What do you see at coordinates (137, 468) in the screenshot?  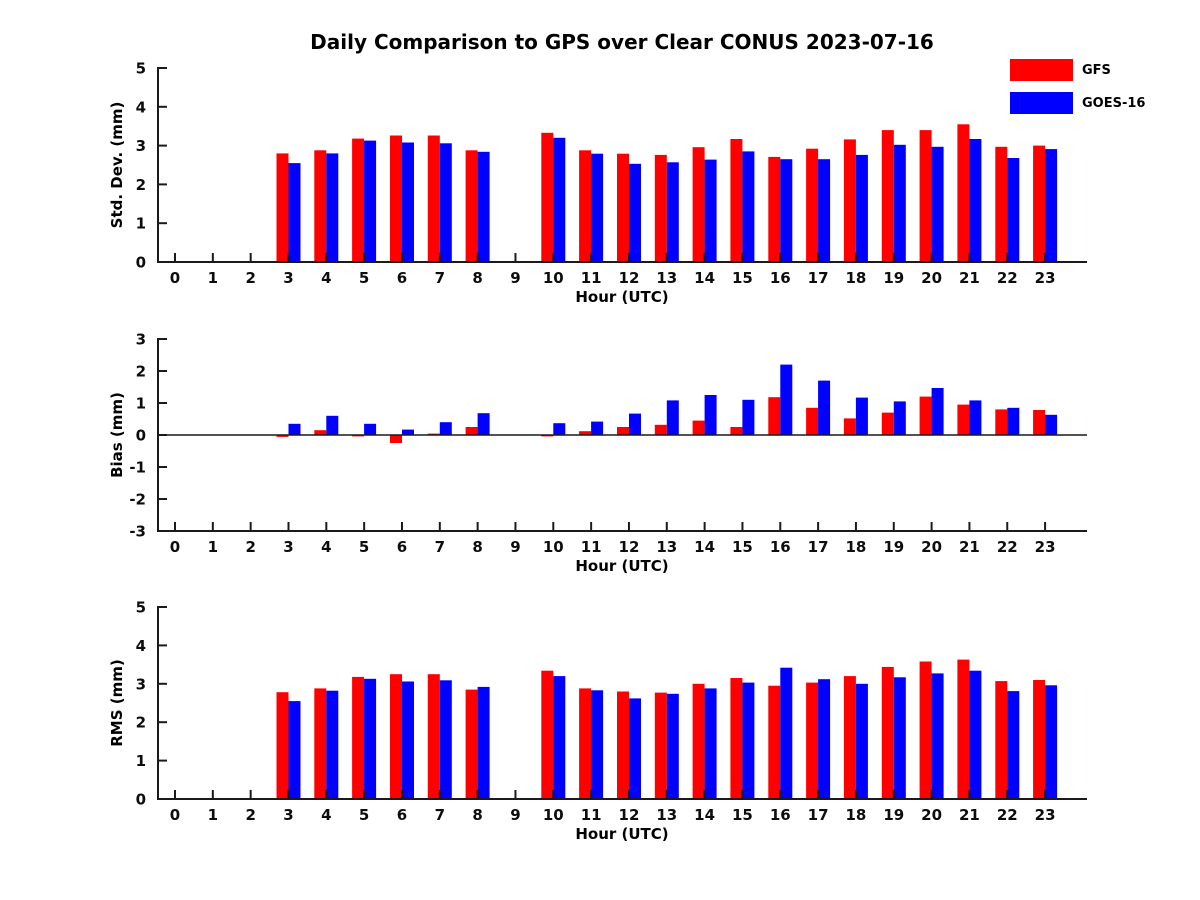 I see `y-tick-label-bias: -1` at bounding box center [137, 468].